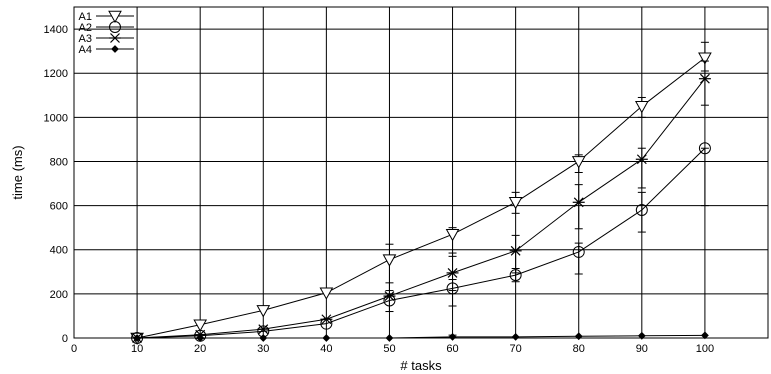 This screenshot has height=374, width=771. What do you see at coordinates (452, 349) in the screenshot?
I see `x-tick-label: 60` at bounding box center [452, 349].